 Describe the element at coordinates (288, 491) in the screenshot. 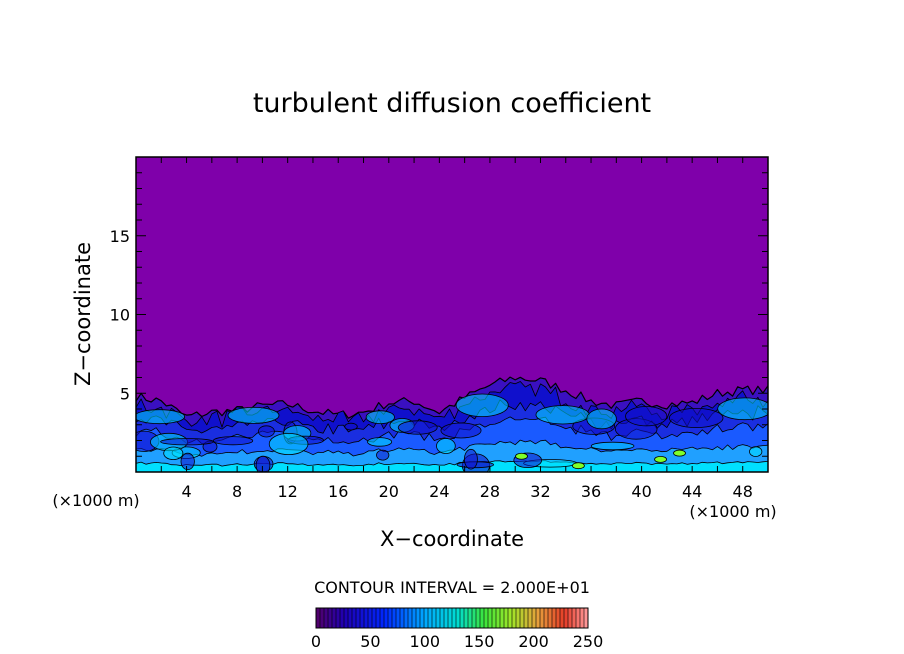

I see `x-tick-label: 12` at that location.